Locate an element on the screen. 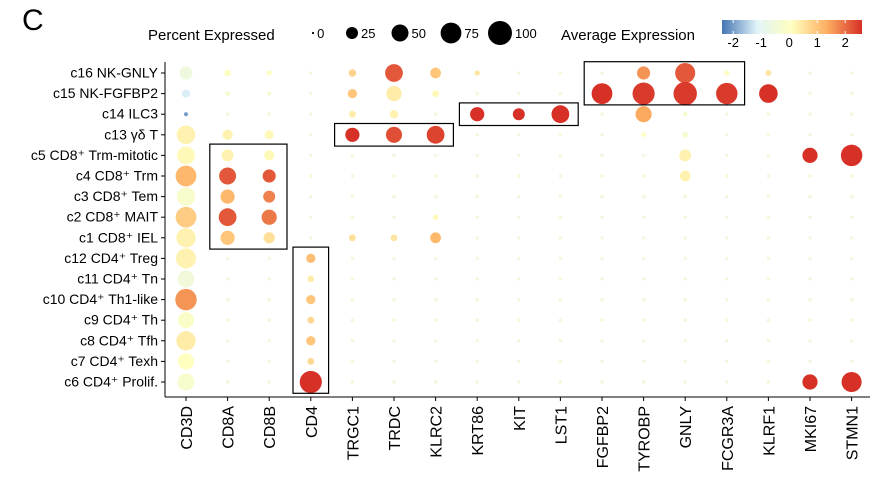 This screenshot has width=893, height=496. dot-c2-cd8-mait-trdc is located at coordinates (394, 217).